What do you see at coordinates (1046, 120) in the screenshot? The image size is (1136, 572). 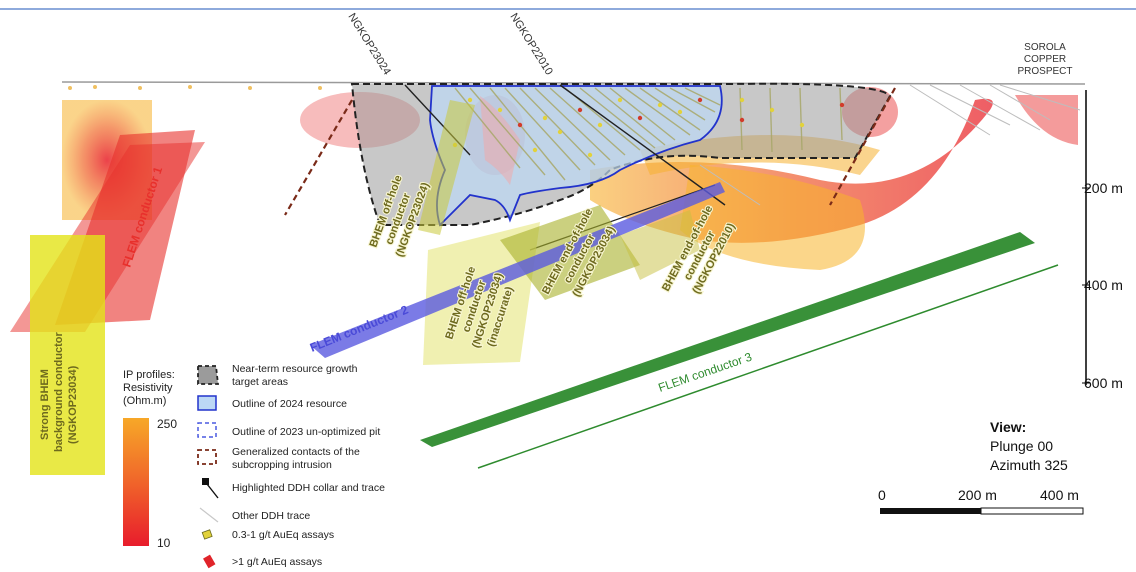 I see `ip-body-far-east` at bounding box center [1046, 120].